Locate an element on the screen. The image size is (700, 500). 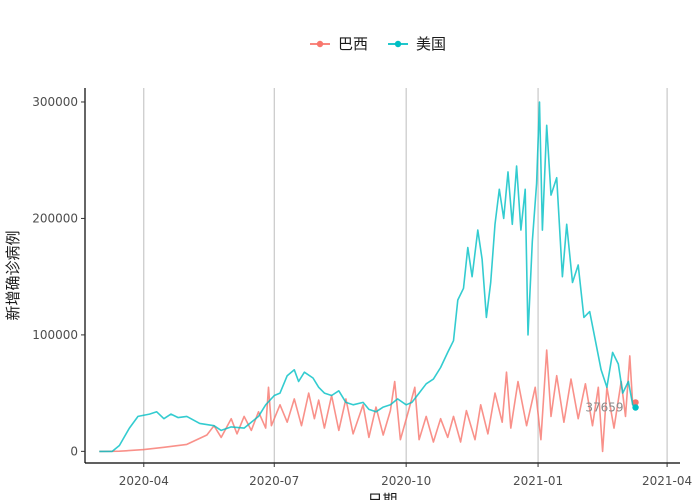
x-tick-label-4: 2021-04 is located at coordinates (667, 481).